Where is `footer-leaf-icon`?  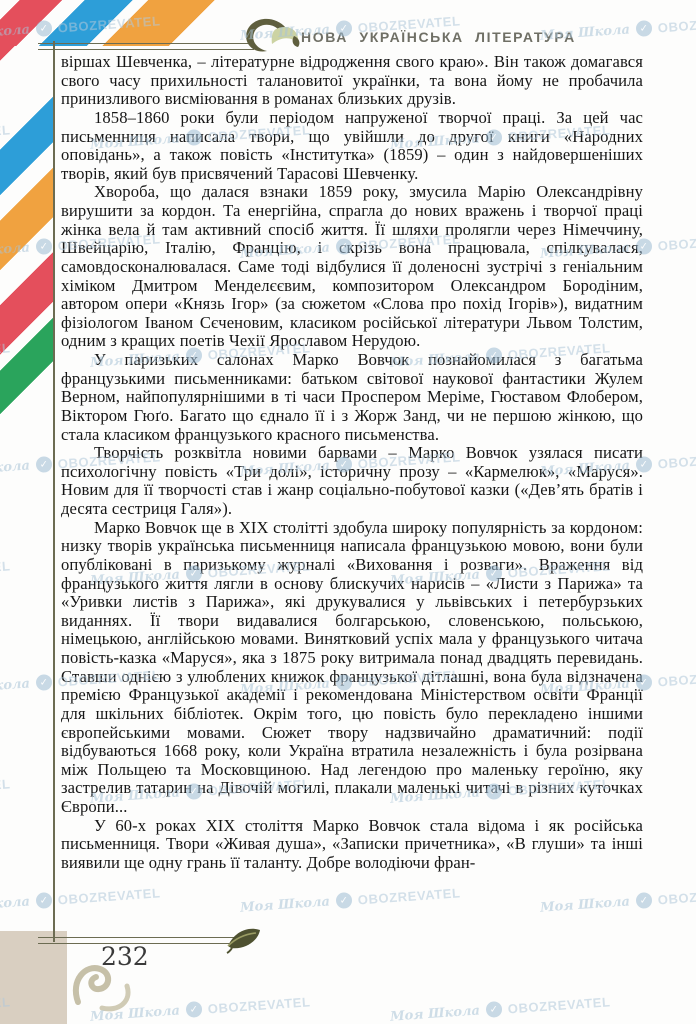 footer-leaf-icon is located at coordinates (243, 941).